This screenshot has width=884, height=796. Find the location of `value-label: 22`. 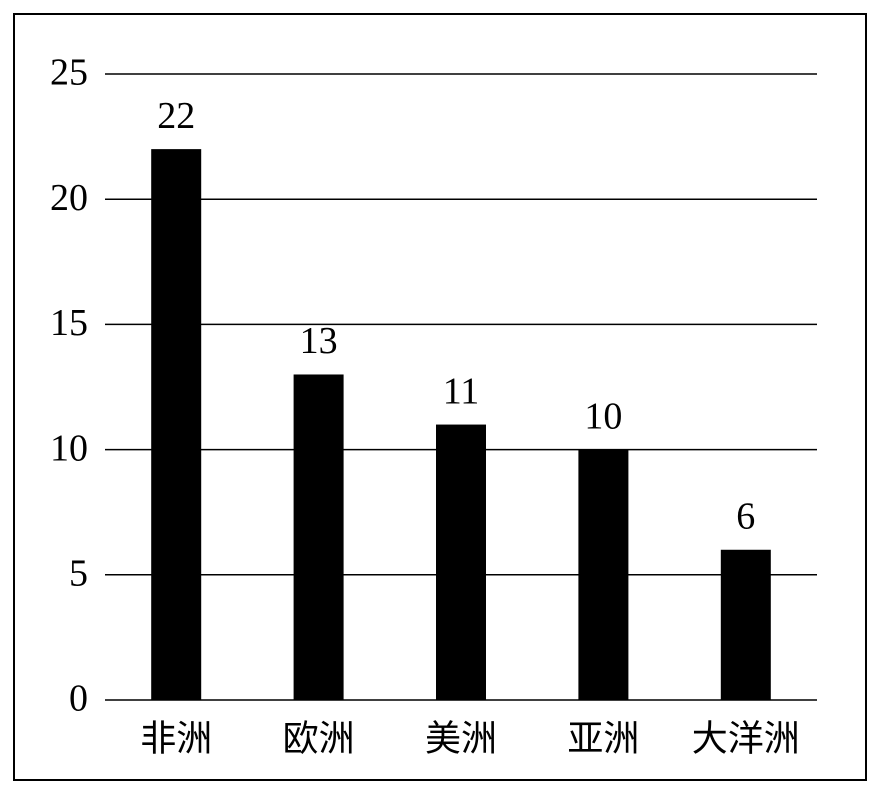

value-label: 22 is located at coordinates (176, 116).